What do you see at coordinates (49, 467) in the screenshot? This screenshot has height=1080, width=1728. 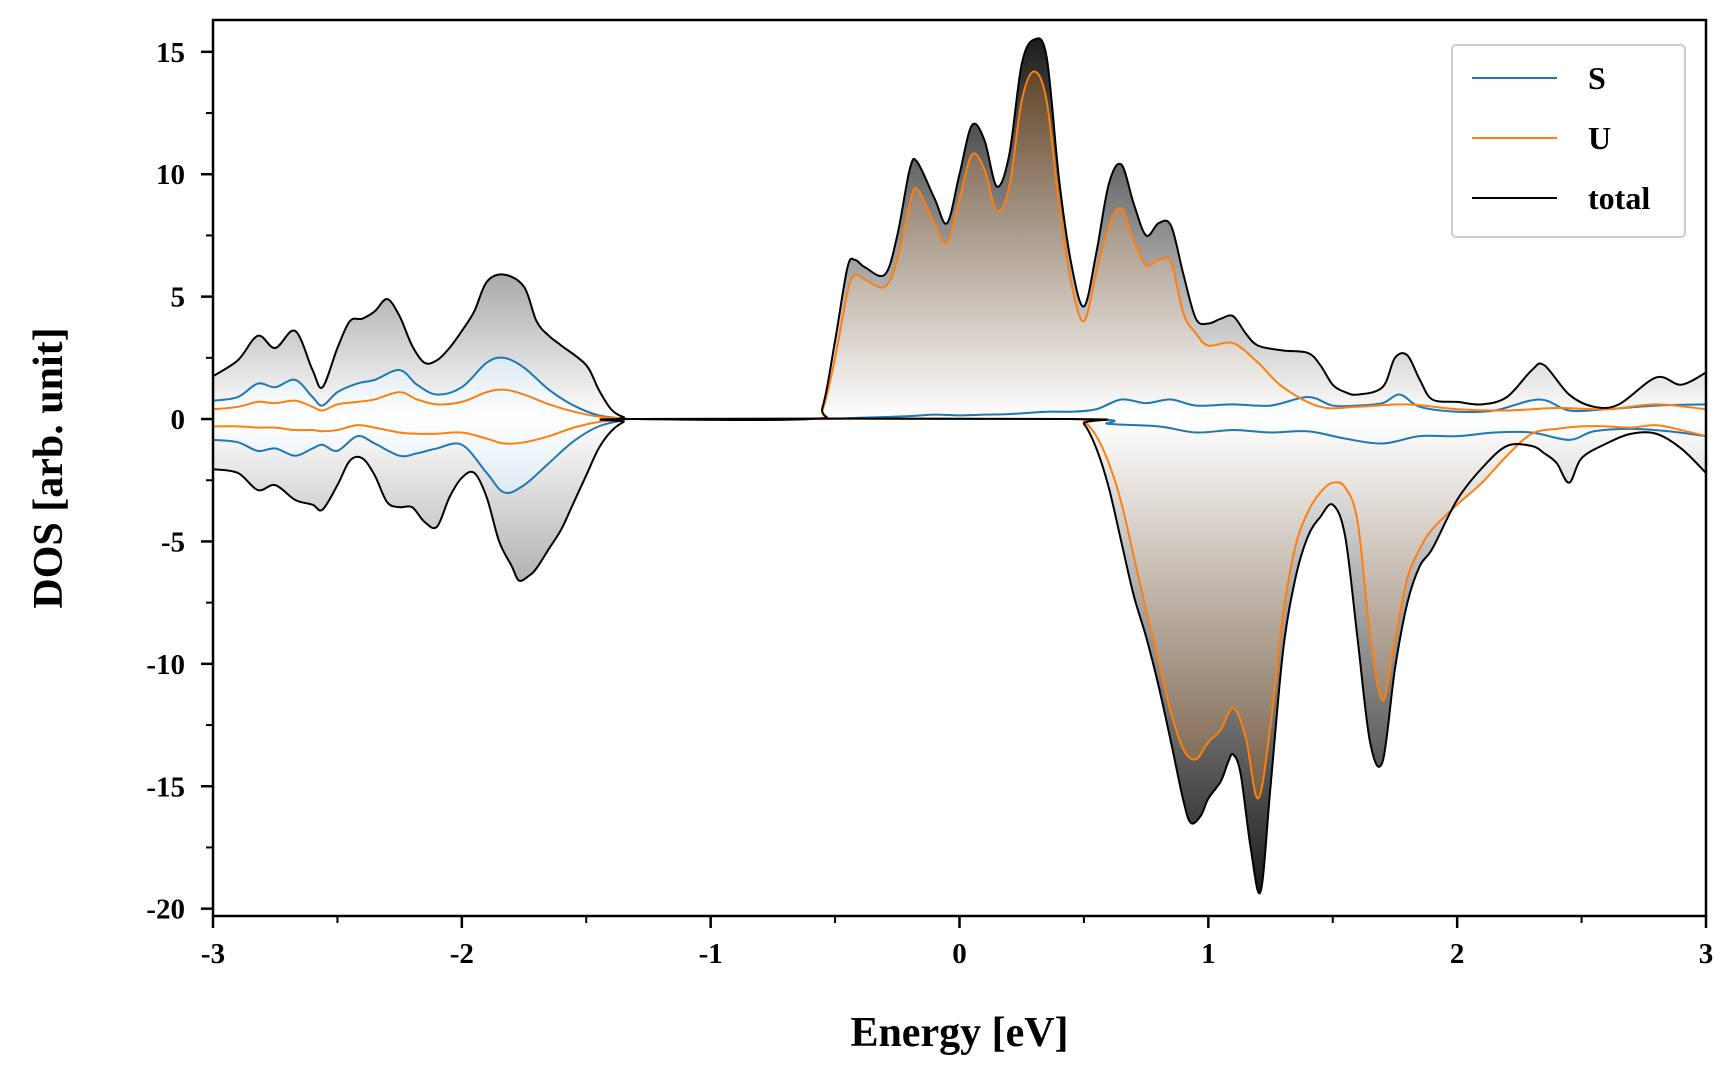 I see `y-axis-label: DOS [arb. unit]` at bounding box center [49, 467].